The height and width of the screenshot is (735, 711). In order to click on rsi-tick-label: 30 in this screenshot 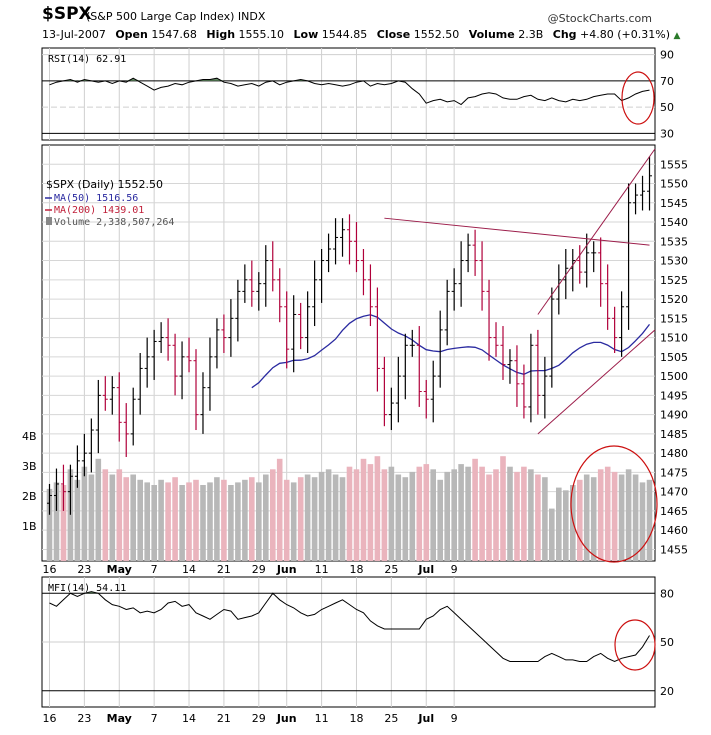, I will do `click(667, 133)`.